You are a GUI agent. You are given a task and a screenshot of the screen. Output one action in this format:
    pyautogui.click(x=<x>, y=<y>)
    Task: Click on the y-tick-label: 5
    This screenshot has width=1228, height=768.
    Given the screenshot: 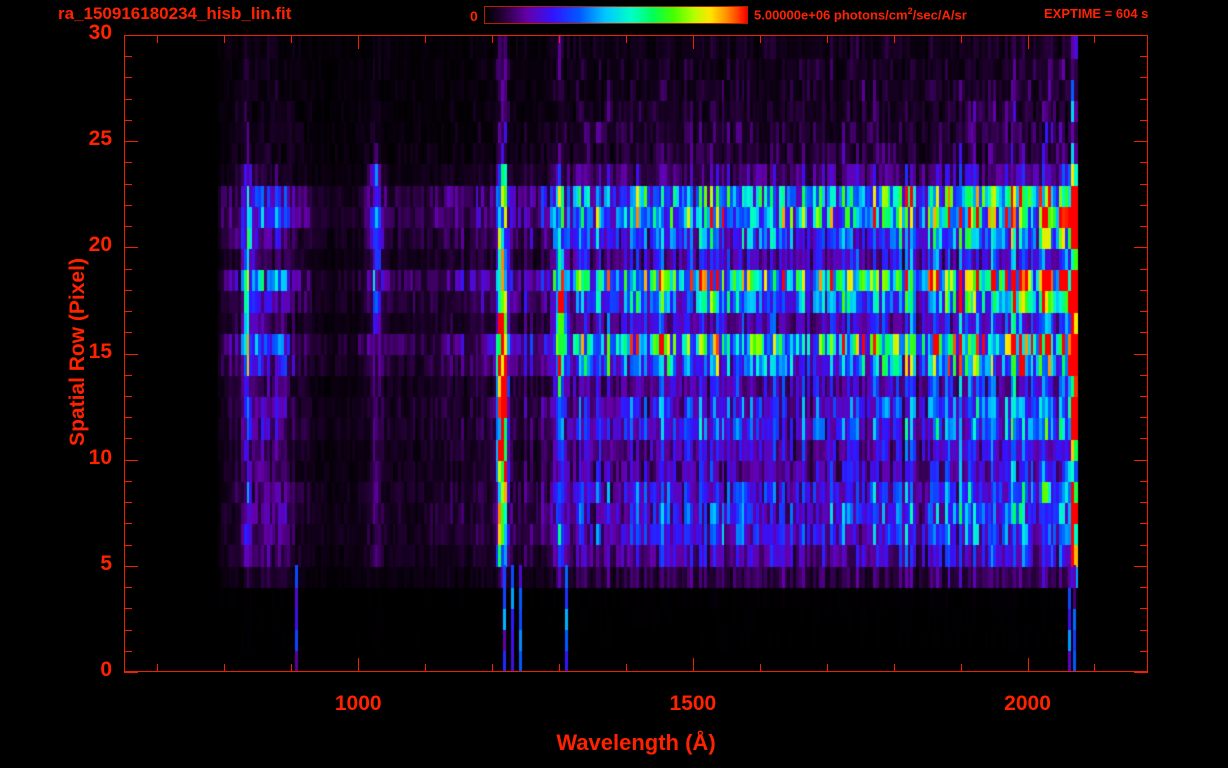 What is the action you would take?
    pyautogui.click(x=106, y=563)
    